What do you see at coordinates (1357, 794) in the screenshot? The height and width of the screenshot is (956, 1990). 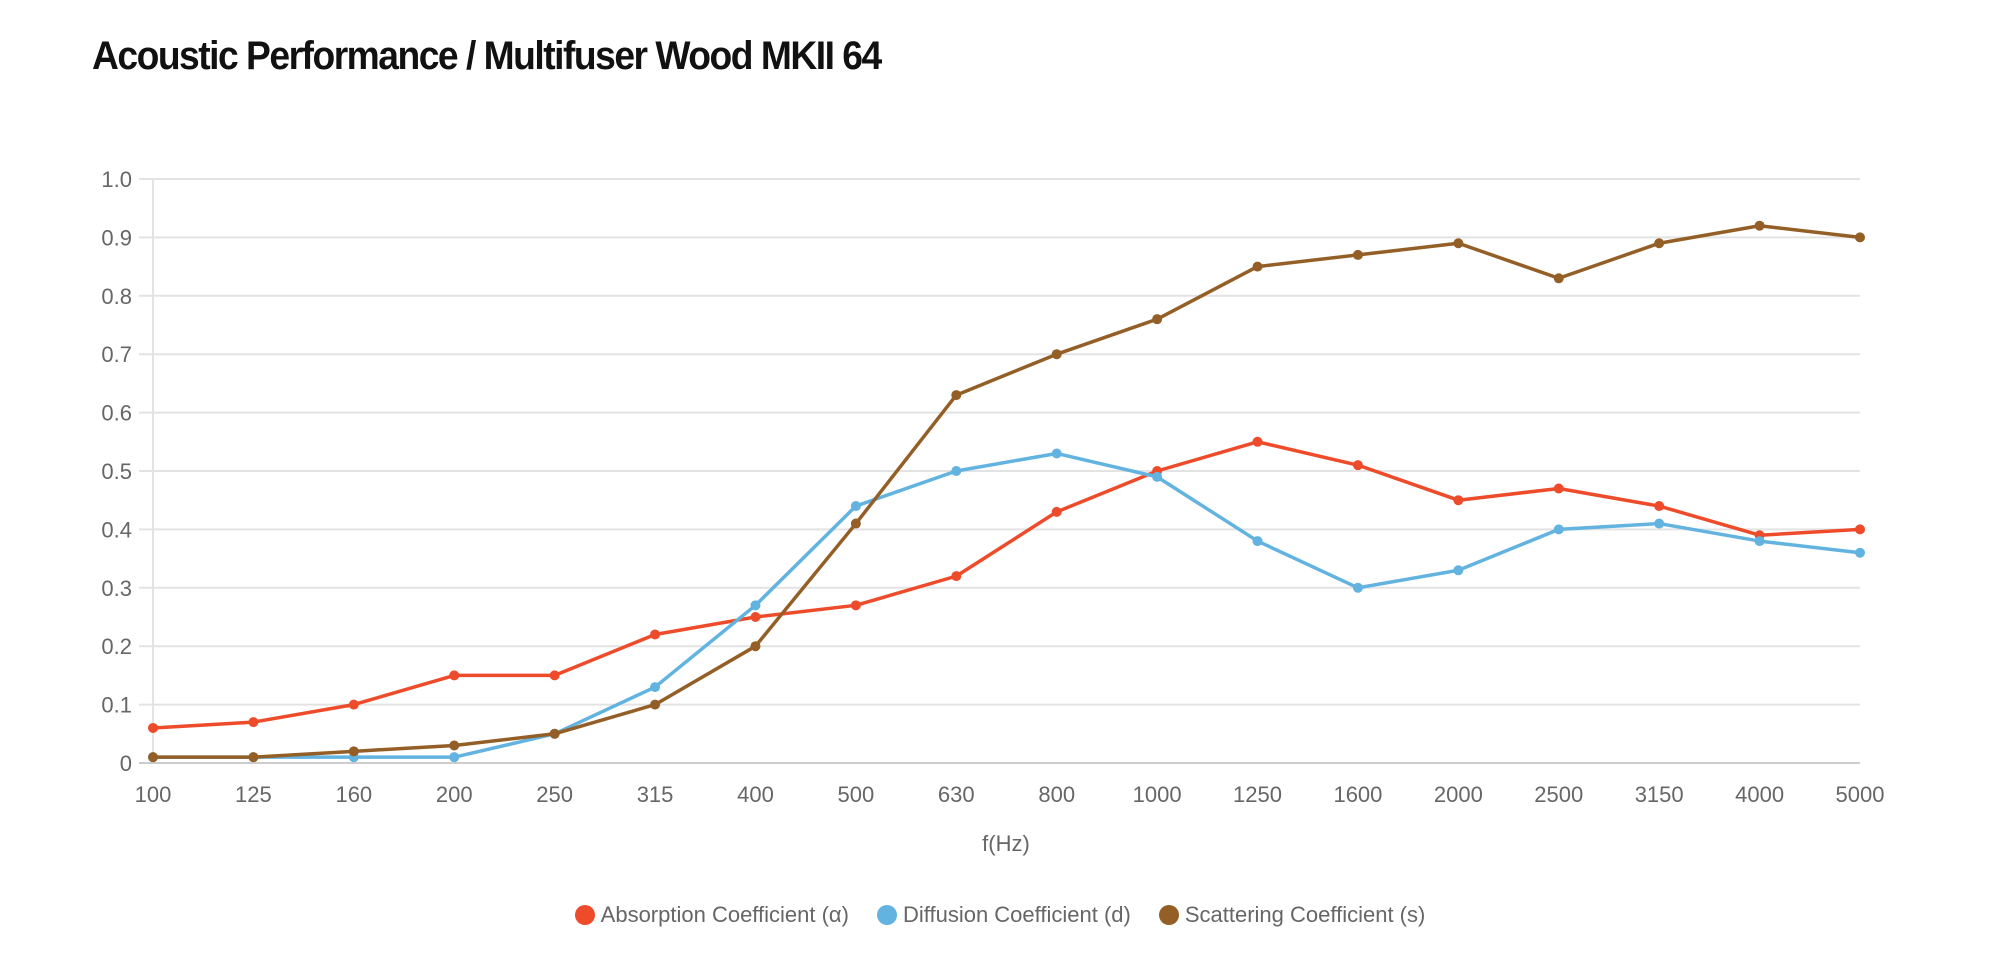 I see `x-tick-label: 1600` at bounding box center [1357, 794].